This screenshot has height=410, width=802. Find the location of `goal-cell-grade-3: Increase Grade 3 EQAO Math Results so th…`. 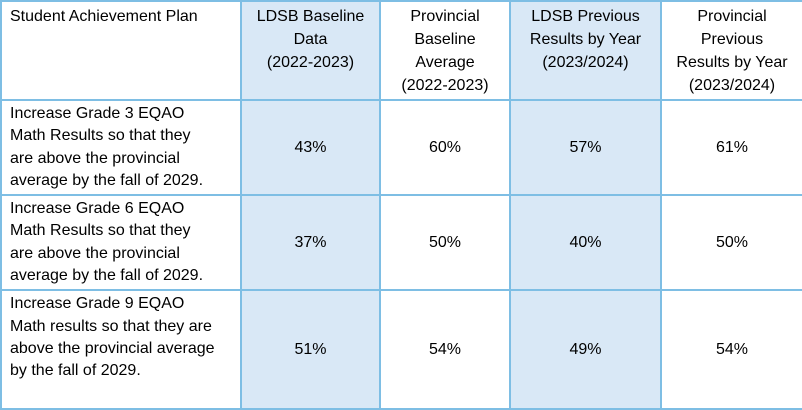

goal-cell-grade-3: Increase Grade 3 EQAO Math Results so th… is located at coordinates (121, 147).